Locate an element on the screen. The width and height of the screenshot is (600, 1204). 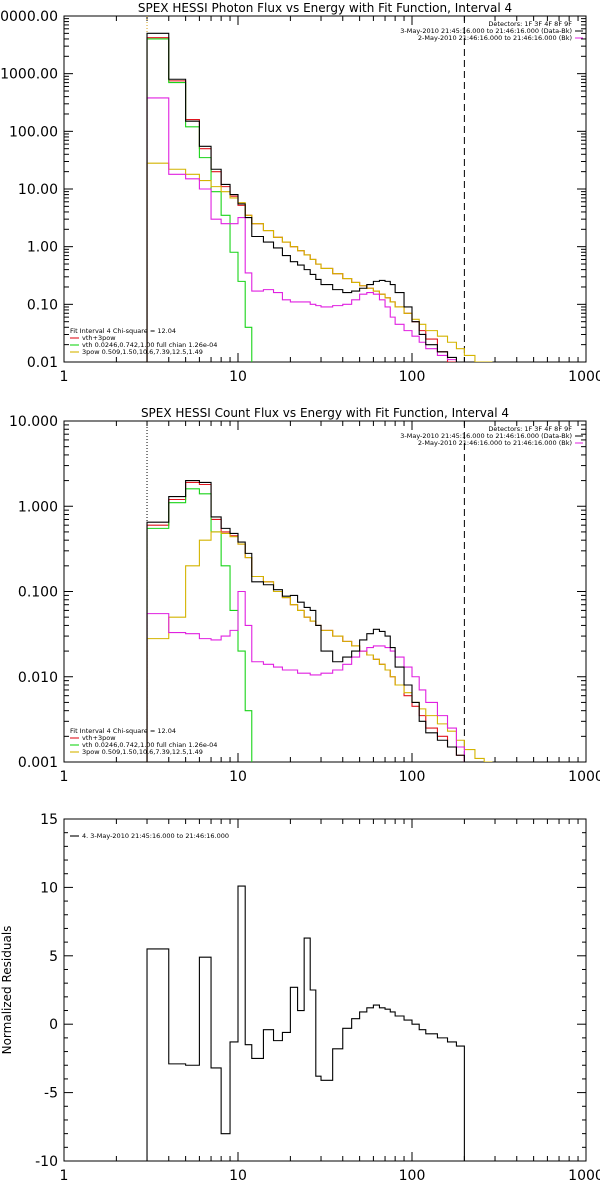
y-tick-label-0: 0.10 is located at coordinates (42, 305).